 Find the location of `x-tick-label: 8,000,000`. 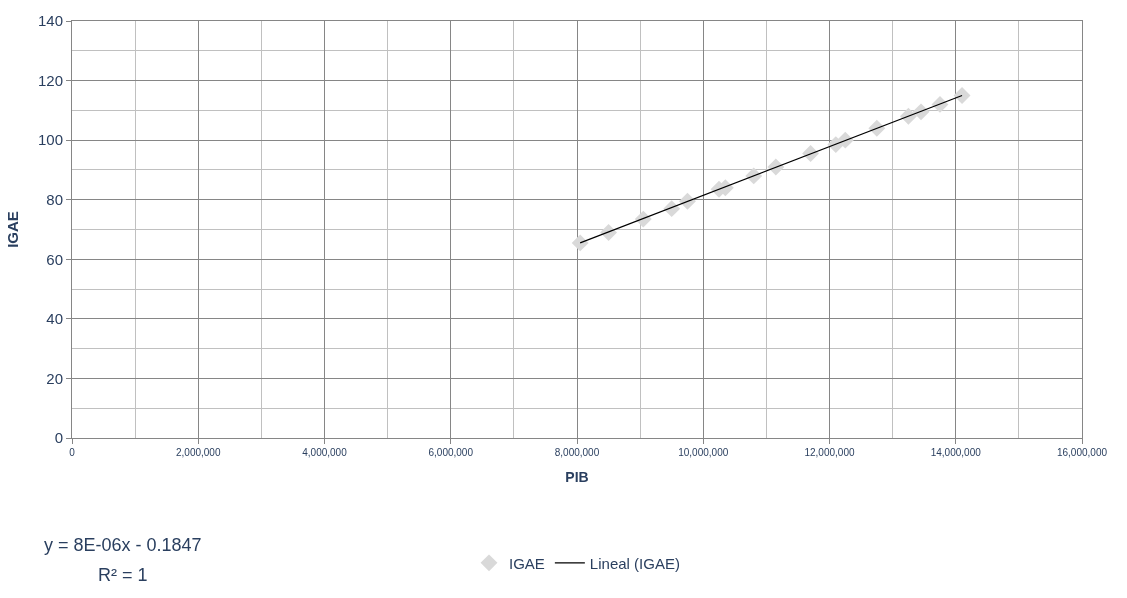

x-tick-label: 8,000,000 is located at coordinates (577, 452).